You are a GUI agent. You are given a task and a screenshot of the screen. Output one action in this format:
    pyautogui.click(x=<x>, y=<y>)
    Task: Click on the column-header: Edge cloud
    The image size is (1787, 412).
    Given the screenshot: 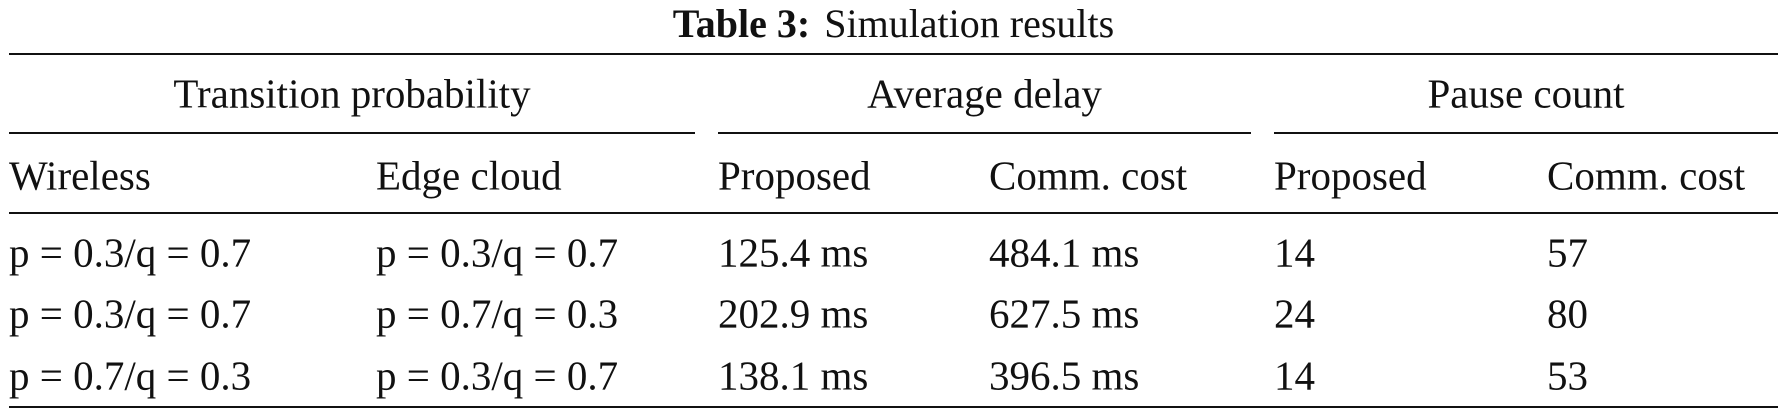 What is the action you would take?
    pyautogui.click(x=469, y=175)
    